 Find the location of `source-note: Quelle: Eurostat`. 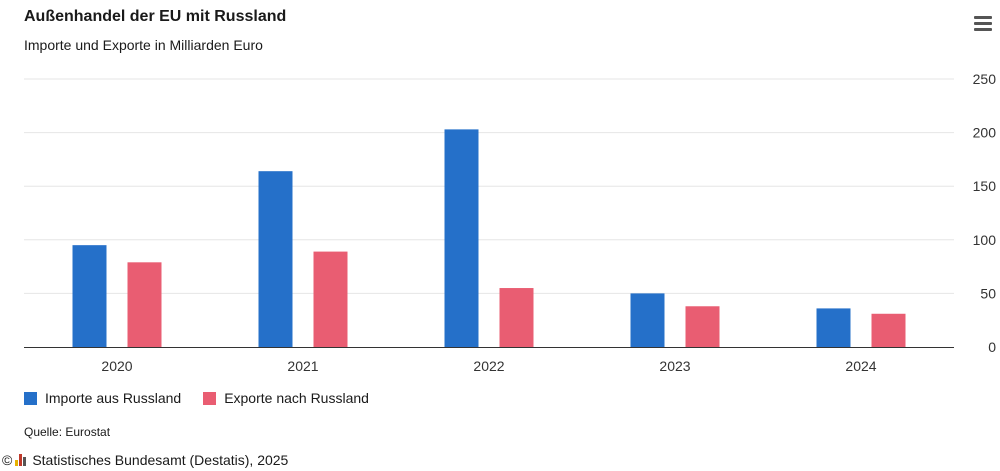

source-note: Quelle: Eurostat is located at coordinates (67, 432).